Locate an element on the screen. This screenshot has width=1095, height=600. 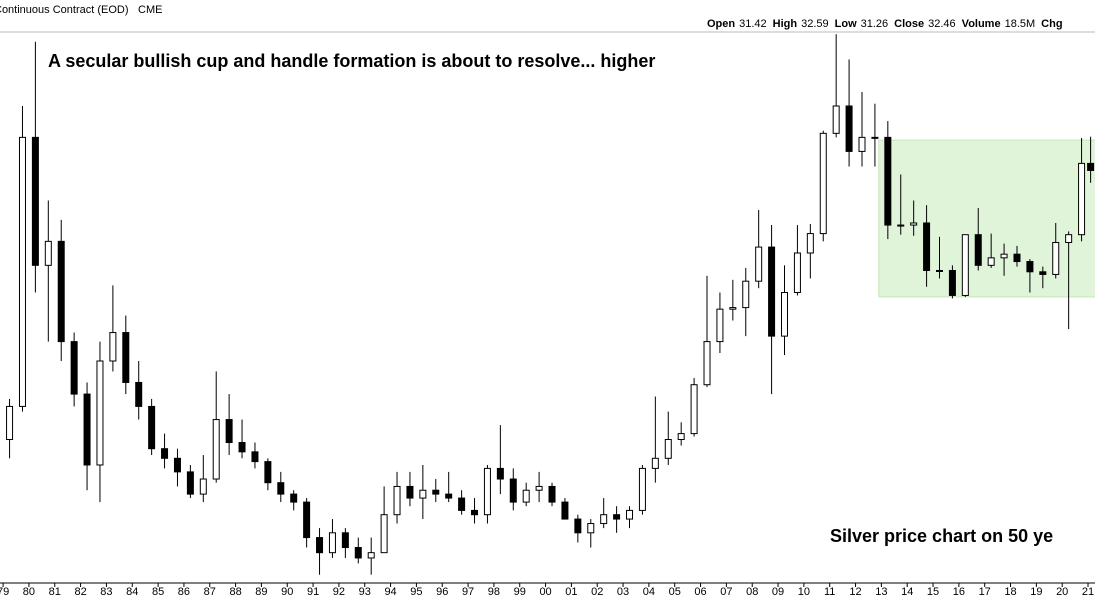
x-tick-label: 16 is located at coordinates (959, 592).